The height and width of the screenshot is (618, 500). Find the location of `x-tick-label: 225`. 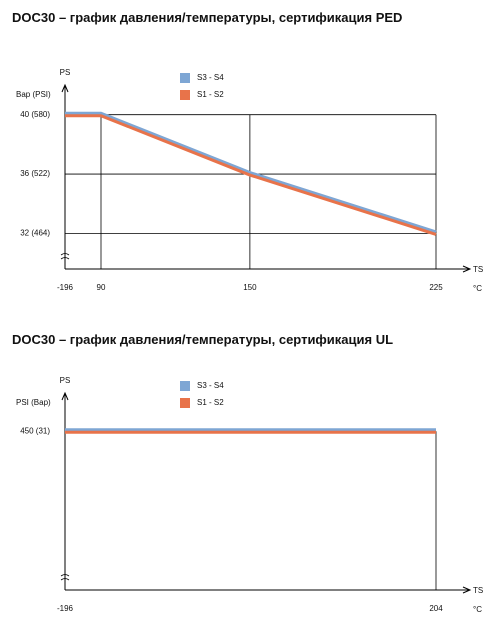

x-tick-label: 225 is located at coordinates (436, 287).